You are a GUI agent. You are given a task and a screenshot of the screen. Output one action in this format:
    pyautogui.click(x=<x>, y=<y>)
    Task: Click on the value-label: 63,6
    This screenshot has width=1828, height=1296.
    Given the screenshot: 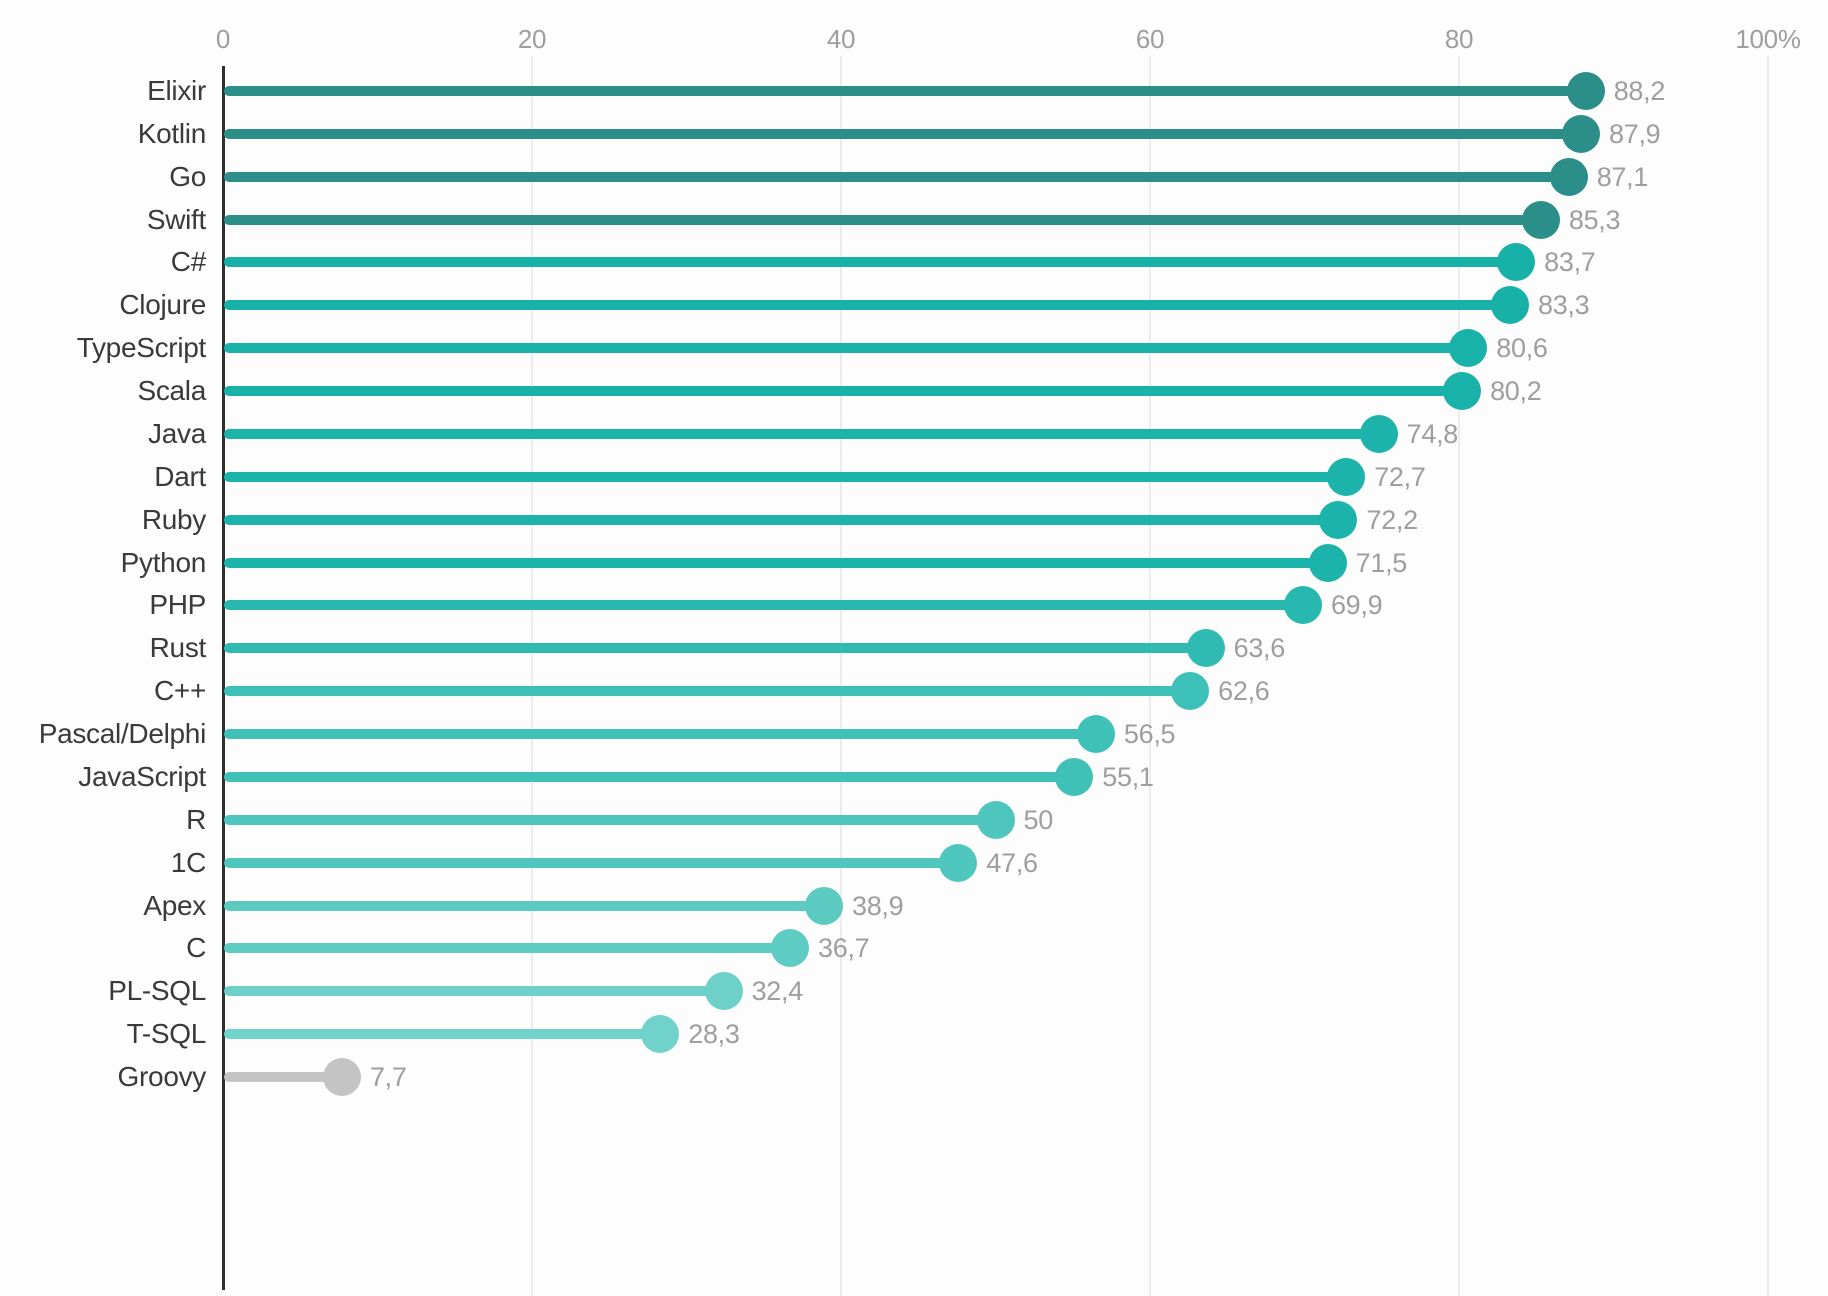 What is the action you would take?
    pyautogui.click(x=1259, y=648)
    